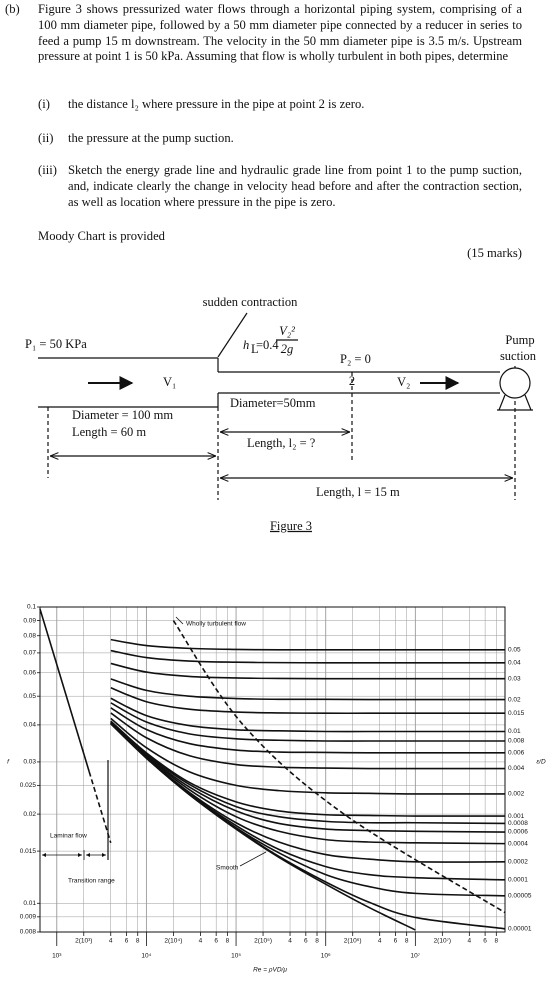 This screenshot has height=985, width=551. What do you see at coordinates (28, 785) in the screenshot?
I see `y-tick-label: 0.025` at bounding box center [28, 785].